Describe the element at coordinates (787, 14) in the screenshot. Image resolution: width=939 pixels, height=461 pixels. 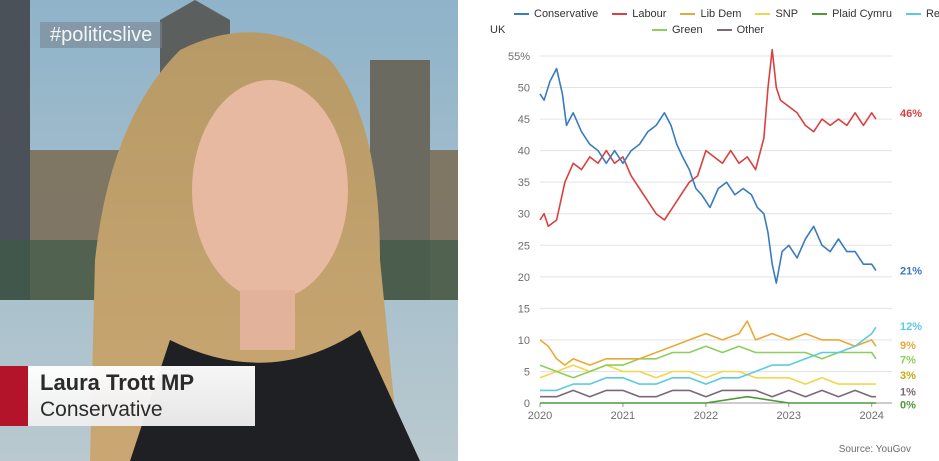
I see `legend-label: SNP` at that location.